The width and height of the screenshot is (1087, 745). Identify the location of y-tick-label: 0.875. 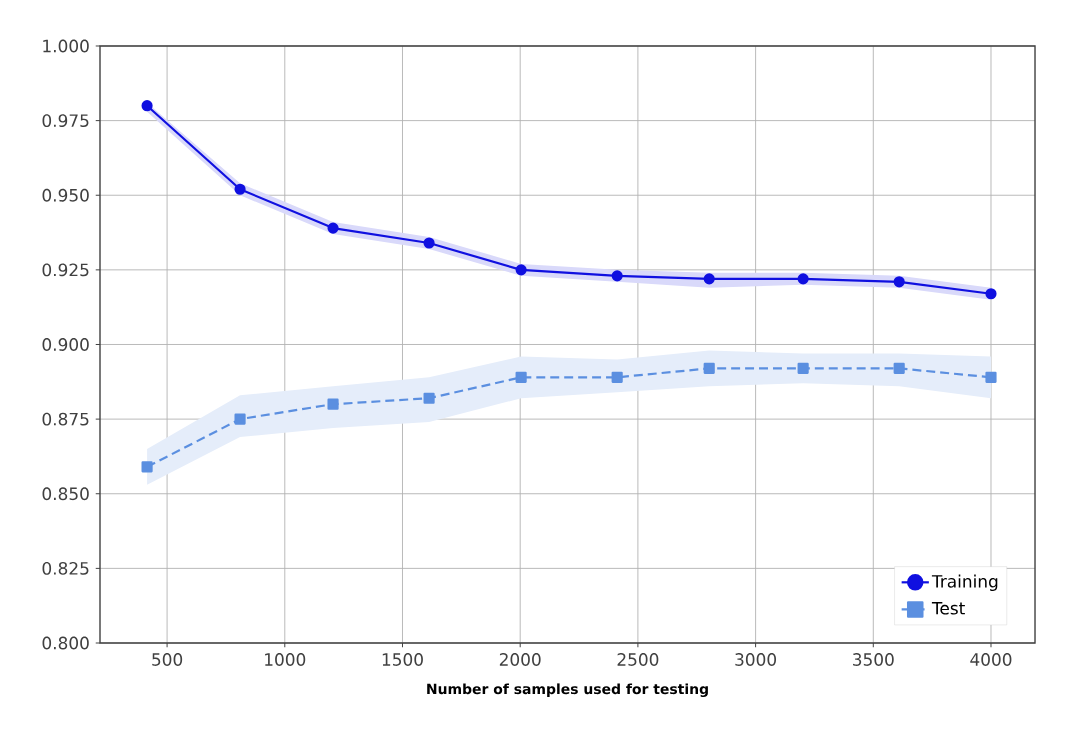
(65, 419).